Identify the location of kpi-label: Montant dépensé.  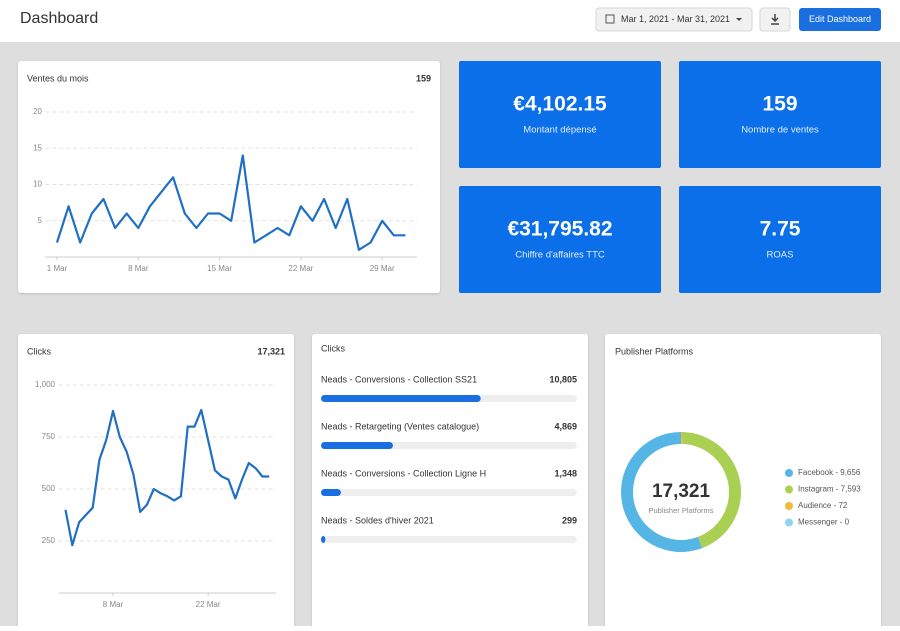
(559, 130).